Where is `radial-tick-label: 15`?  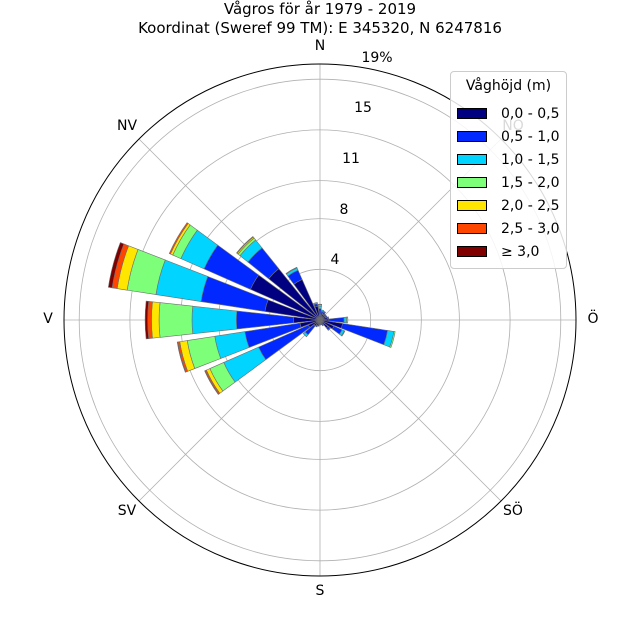
radial-tick-label: 15 is located at coordinates (363, 108).